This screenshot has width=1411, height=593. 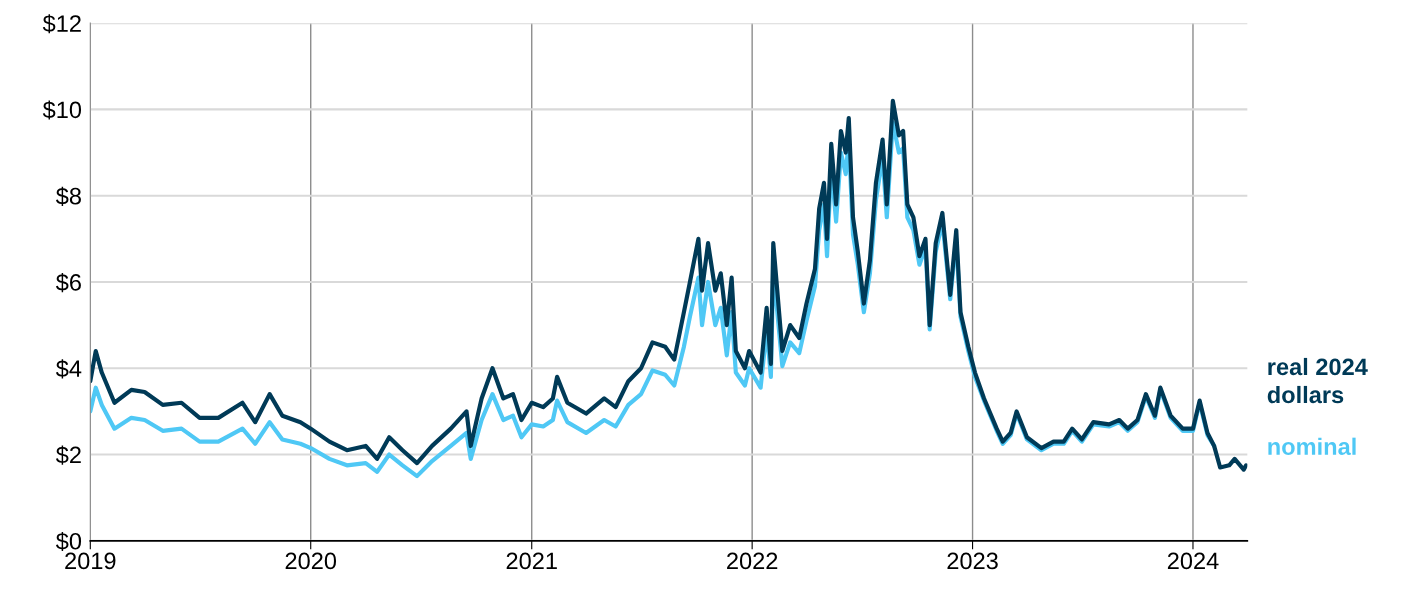 What do you see at coordinates (531, 561) in the screenshot?
I see `x-tick-label: 2021` at bounding box center [531, 561].